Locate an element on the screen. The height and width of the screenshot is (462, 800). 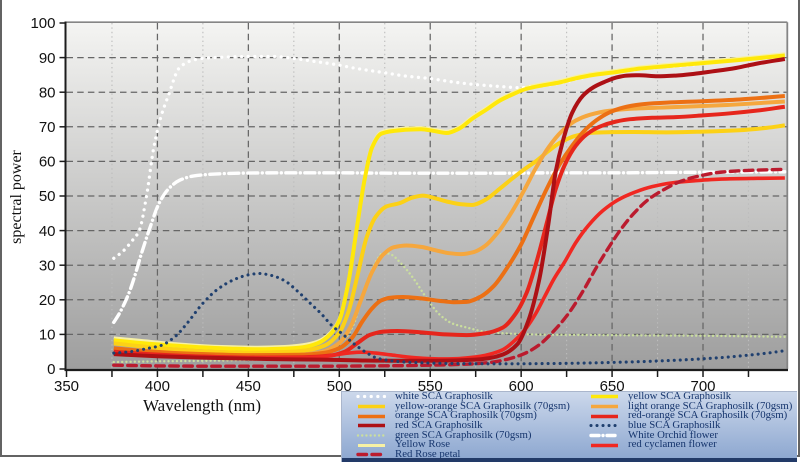
legend-item: yellow-orange SCA Graphosilk (70gsm) is located at coordinates (472, 405).